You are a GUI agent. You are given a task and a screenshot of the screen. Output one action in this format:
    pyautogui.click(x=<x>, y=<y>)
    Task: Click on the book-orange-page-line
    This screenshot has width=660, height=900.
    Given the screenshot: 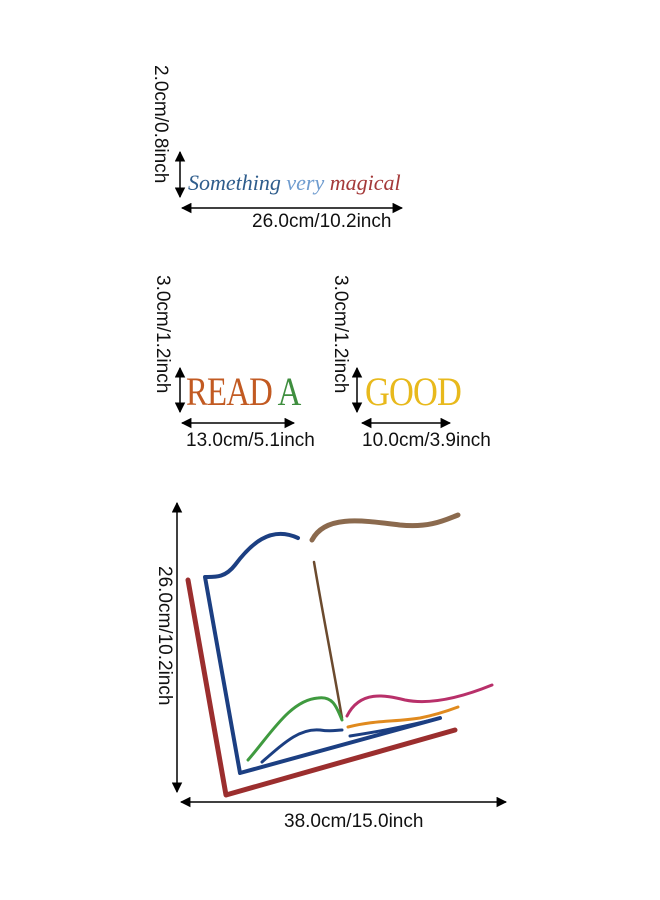 What is the action you would take?
    pyautogui.click(x=403, y=717)
    